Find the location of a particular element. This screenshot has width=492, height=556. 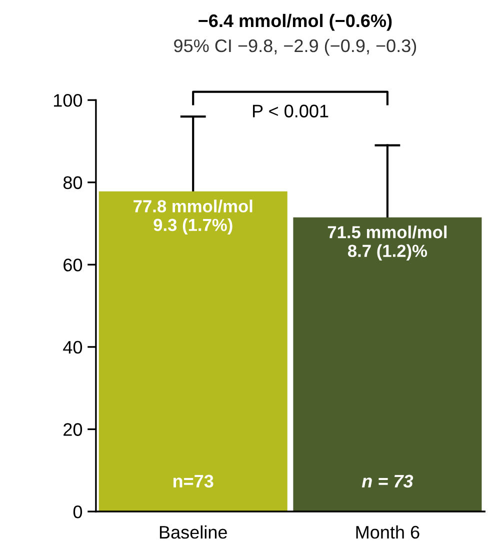

annotation: n = 73 is located at coordinates (388, 481).